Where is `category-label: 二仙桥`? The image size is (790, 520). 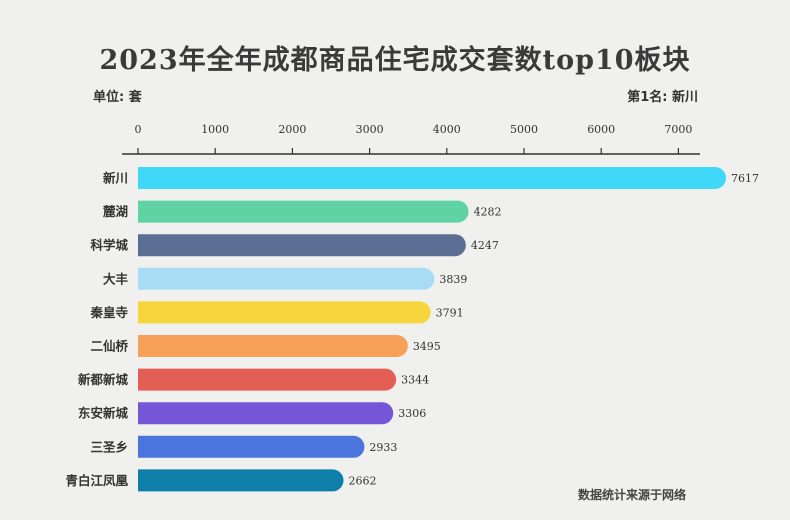 category-label: 二仙桥 is located at coordinates (109, 346).